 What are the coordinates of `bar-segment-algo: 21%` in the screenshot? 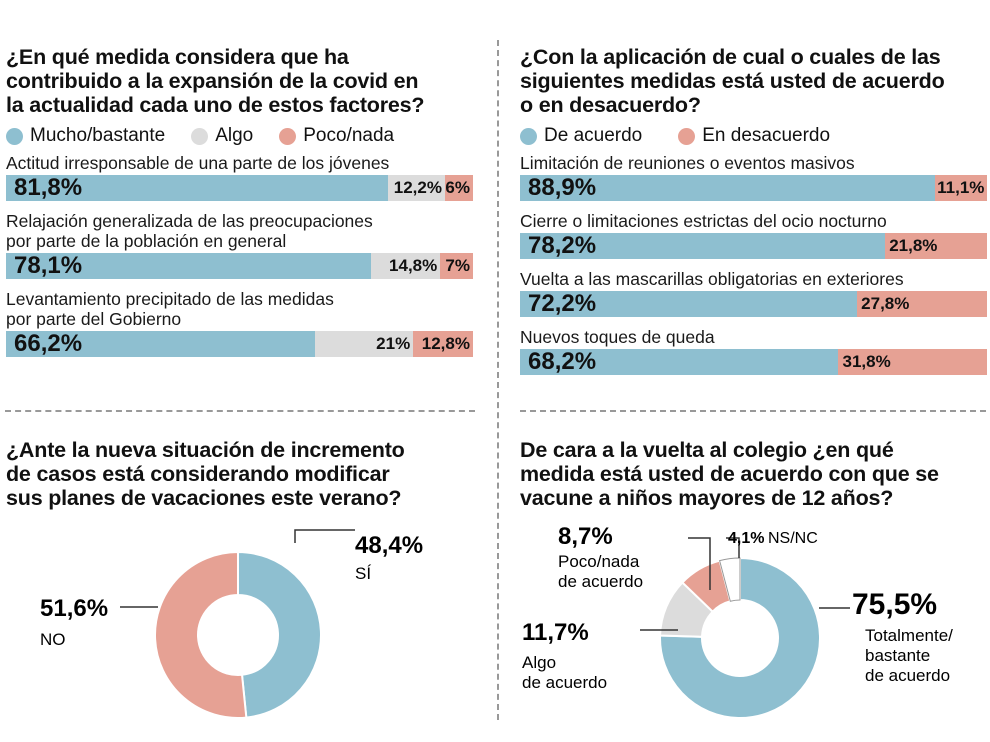 It's located at (364, 344).